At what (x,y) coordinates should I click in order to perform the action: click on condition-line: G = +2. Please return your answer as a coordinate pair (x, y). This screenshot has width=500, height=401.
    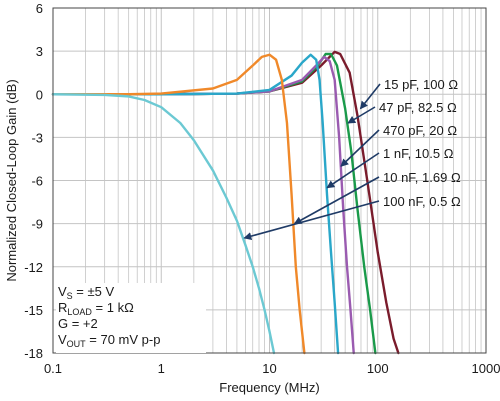
    Looking at the image, I should click on (78, 323).